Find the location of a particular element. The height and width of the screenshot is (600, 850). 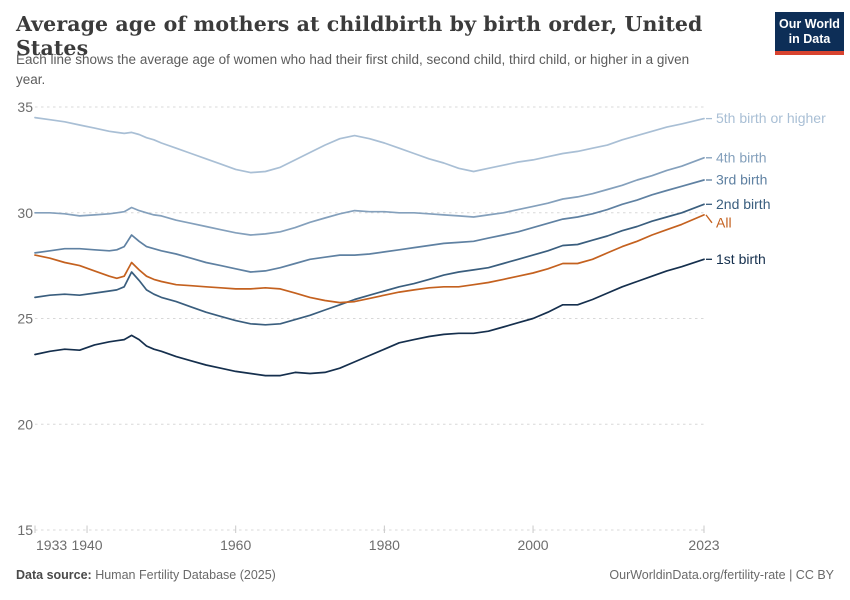

owid-logo: Our World in Data is located at coordinates (809, 33).